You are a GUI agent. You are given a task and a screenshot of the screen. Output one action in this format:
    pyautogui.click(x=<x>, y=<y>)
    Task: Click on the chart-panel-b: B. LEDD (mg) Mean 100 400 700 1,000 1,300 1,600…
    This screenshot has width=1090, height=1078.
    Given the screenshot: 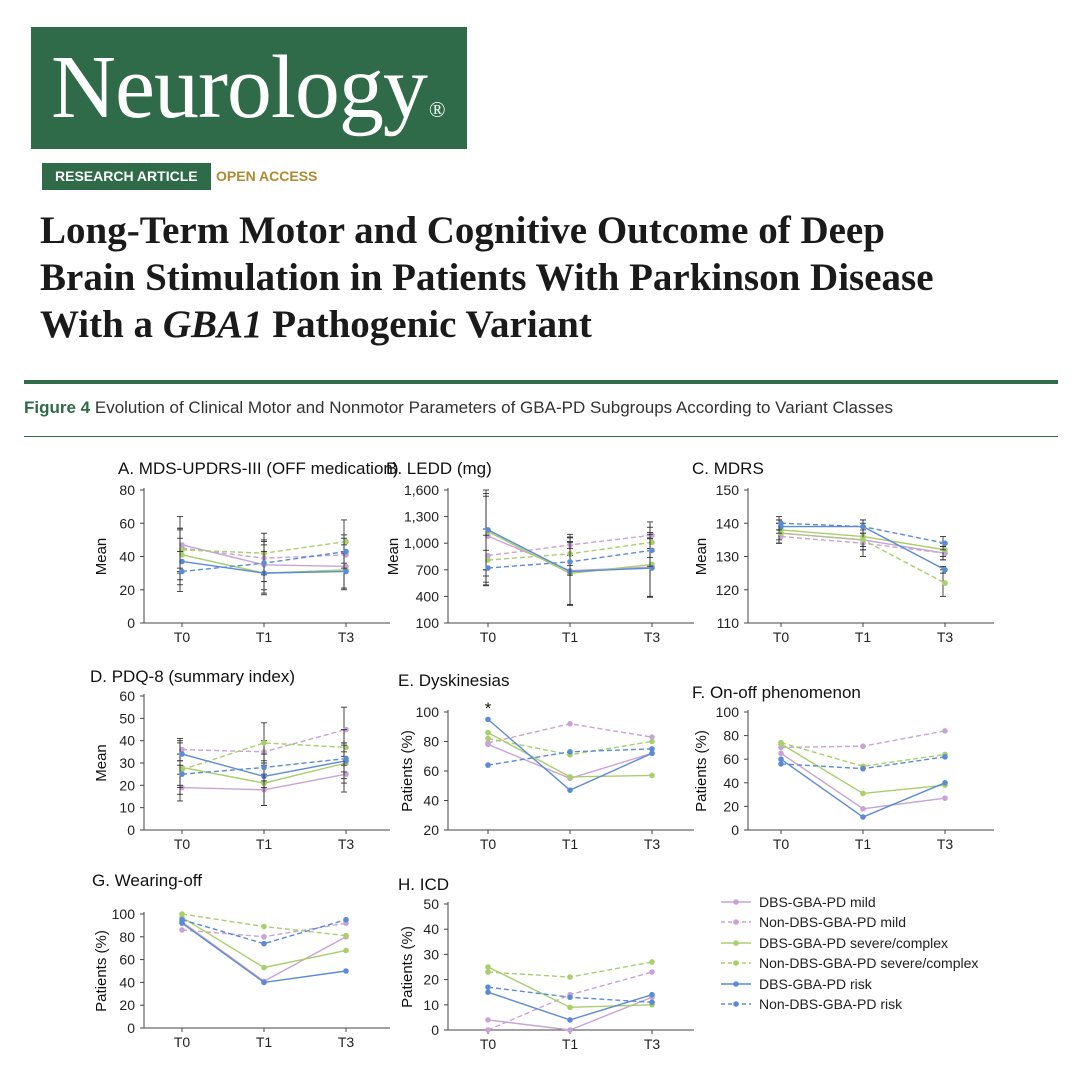 What is the action you would take?
    pyautogui.click(x=539, y=552)
    